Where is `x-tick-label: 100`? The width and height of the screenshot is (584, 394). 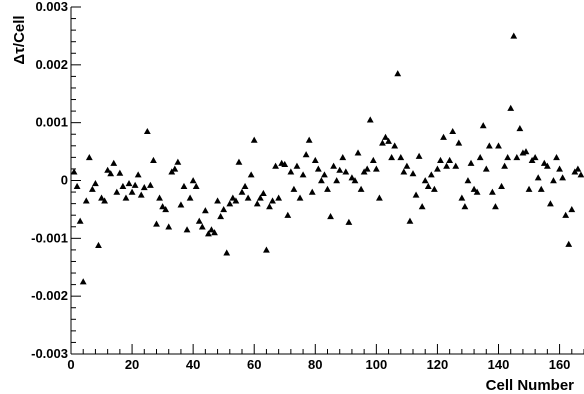 x-tick-label: 100 is located at coordinates (377, 364).